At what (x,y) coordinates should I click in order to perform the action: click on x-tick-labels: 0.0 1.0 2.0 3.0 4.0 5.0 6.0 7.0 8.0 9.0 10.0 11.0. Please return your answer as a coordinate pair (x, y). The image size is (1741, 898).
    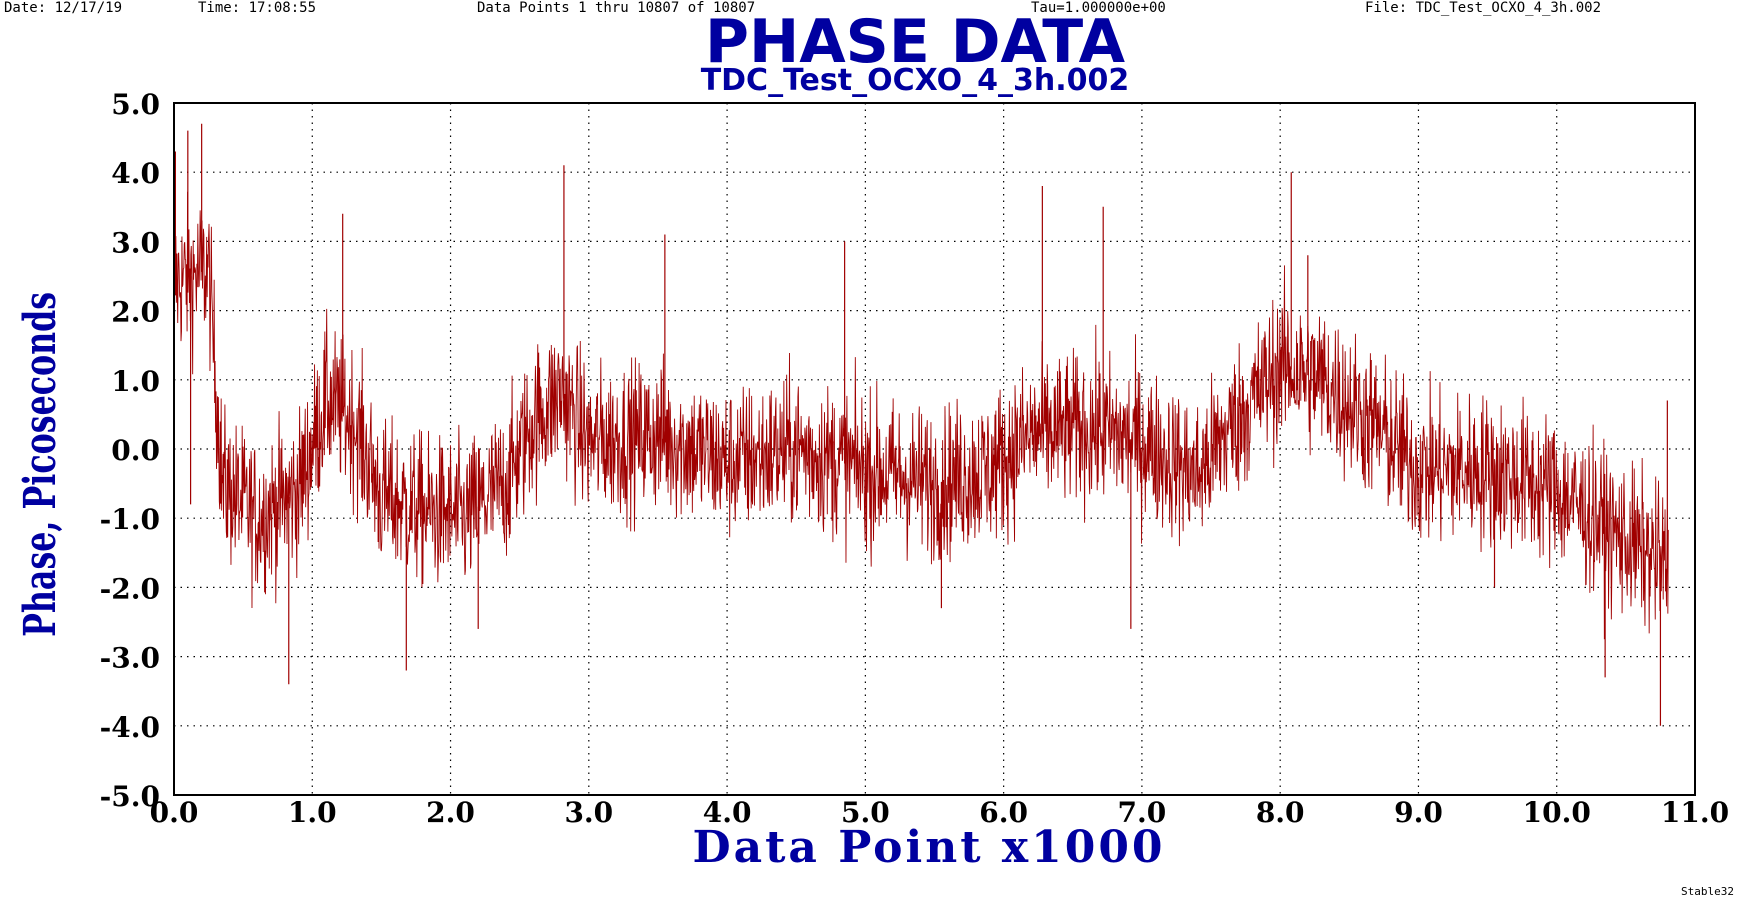
    Looking at the image, I should click on (939, 812).